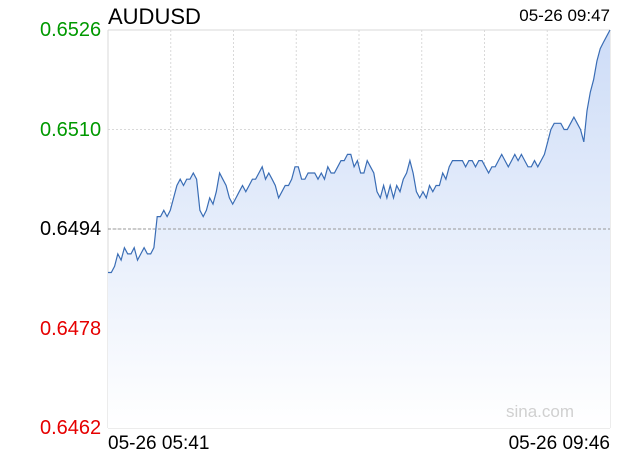 This screenshot has width=620, height=460. What do you see at coordinates (71, 229) in the screenshot?
I see `y-tick-label: 0.6494` at bounding box center [71, 229].